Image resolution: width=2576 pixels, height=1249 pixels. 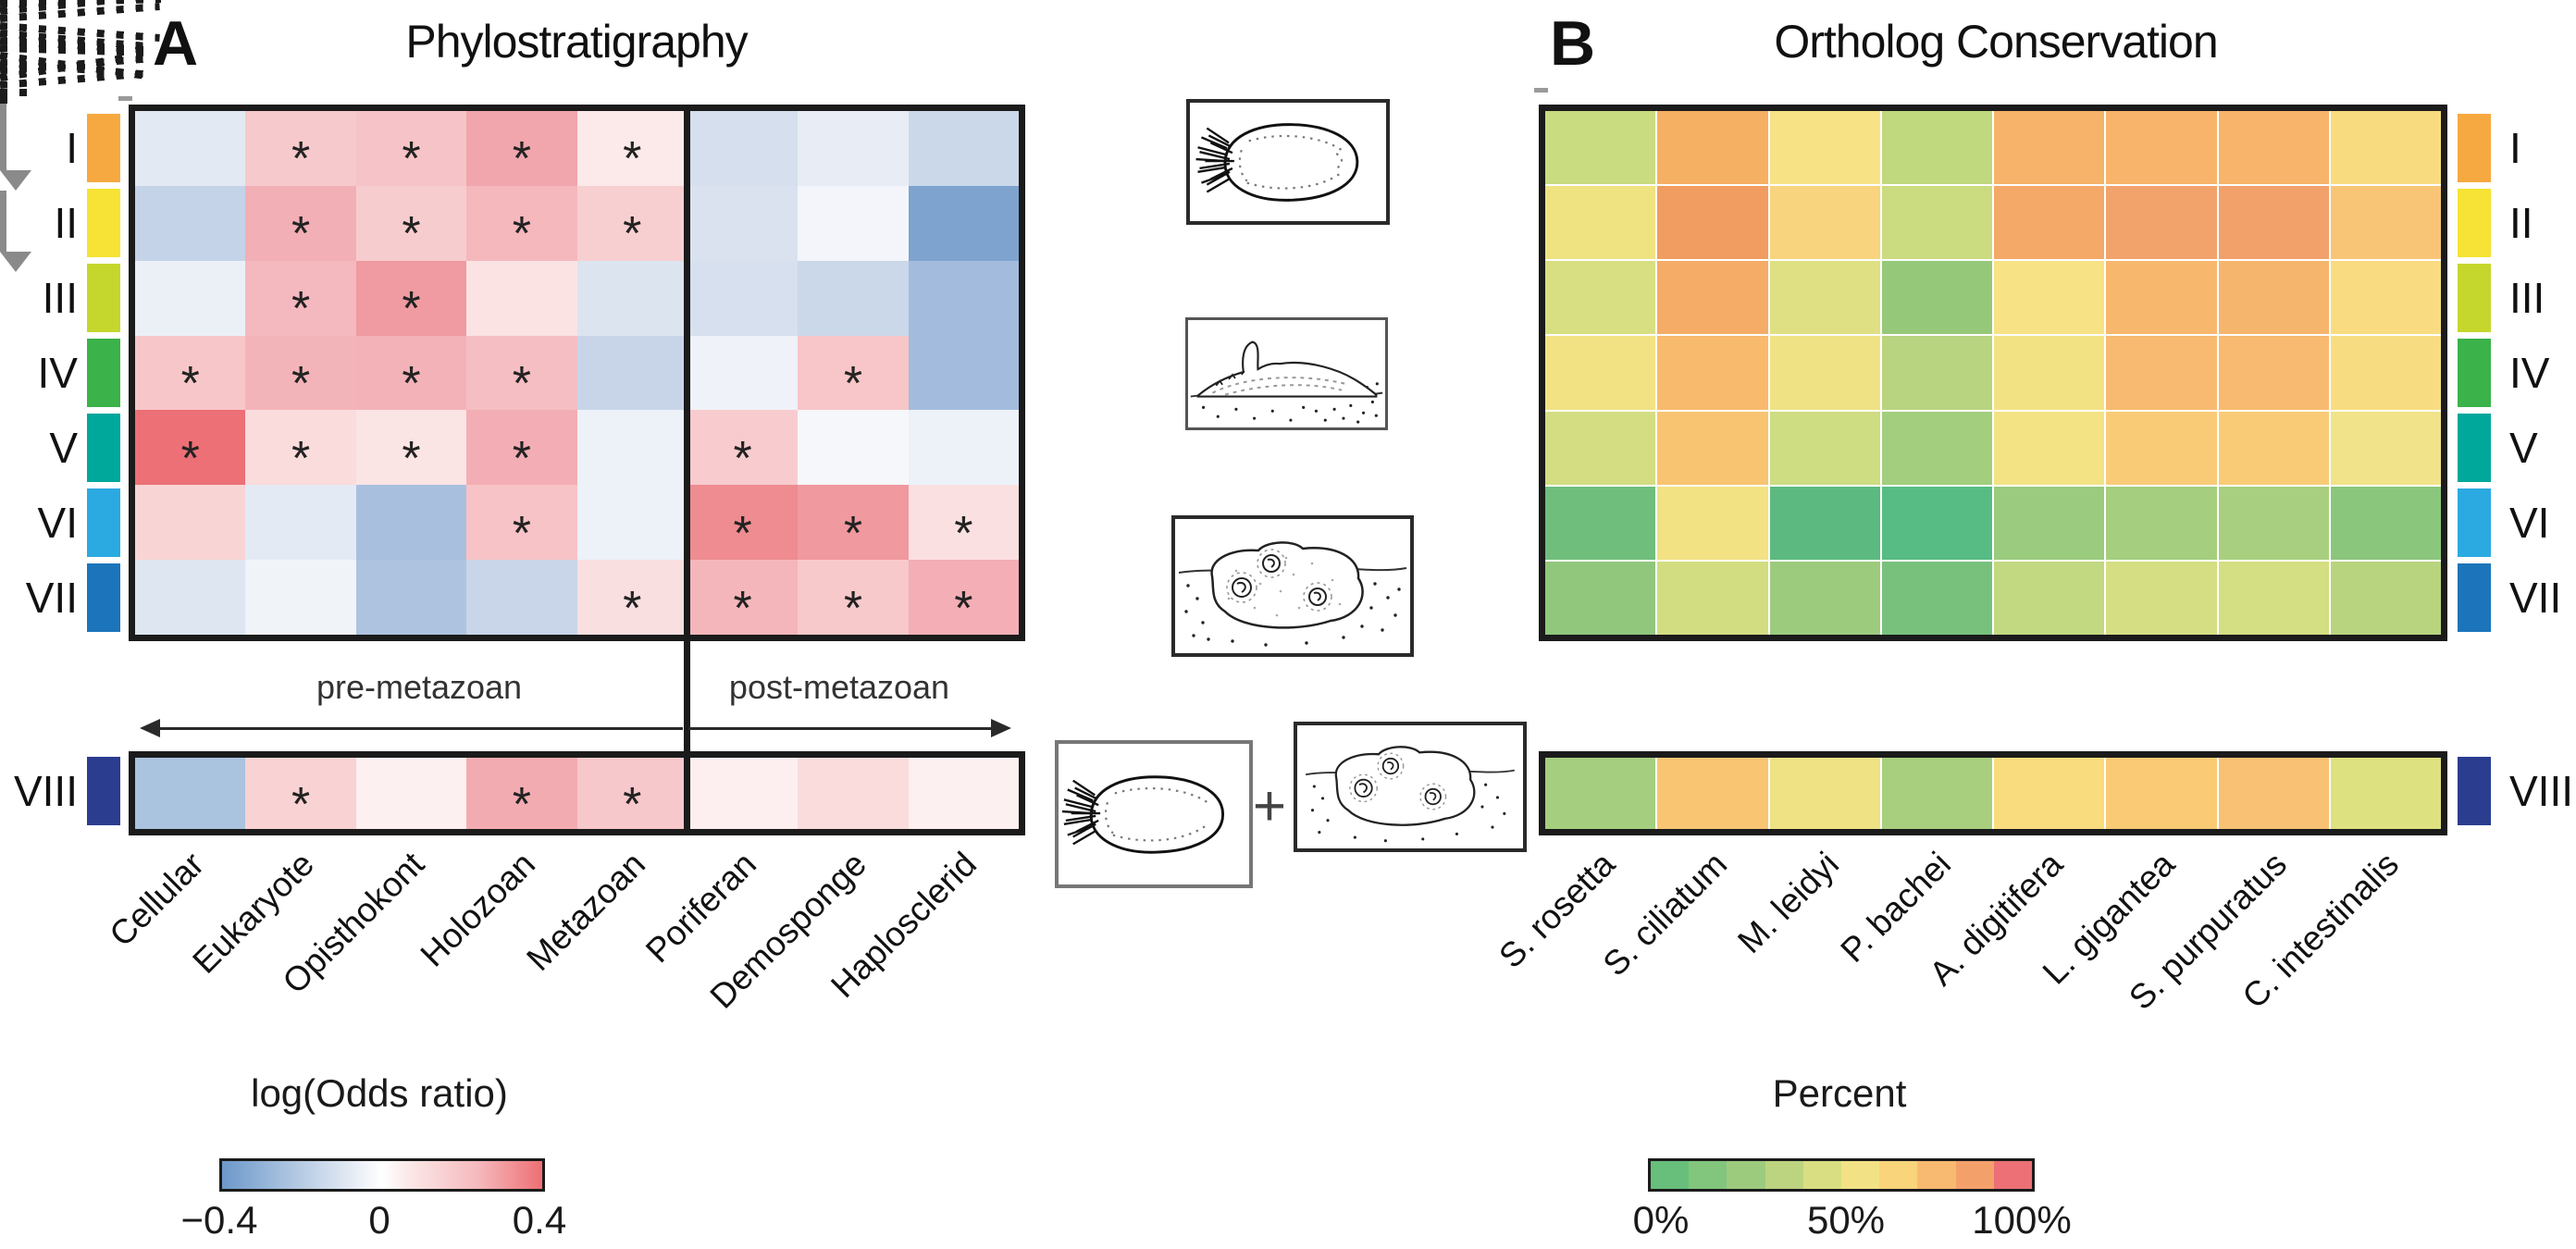 I want to click on post-metazoan-label: post-metazoan, so click(x=839, y=687).